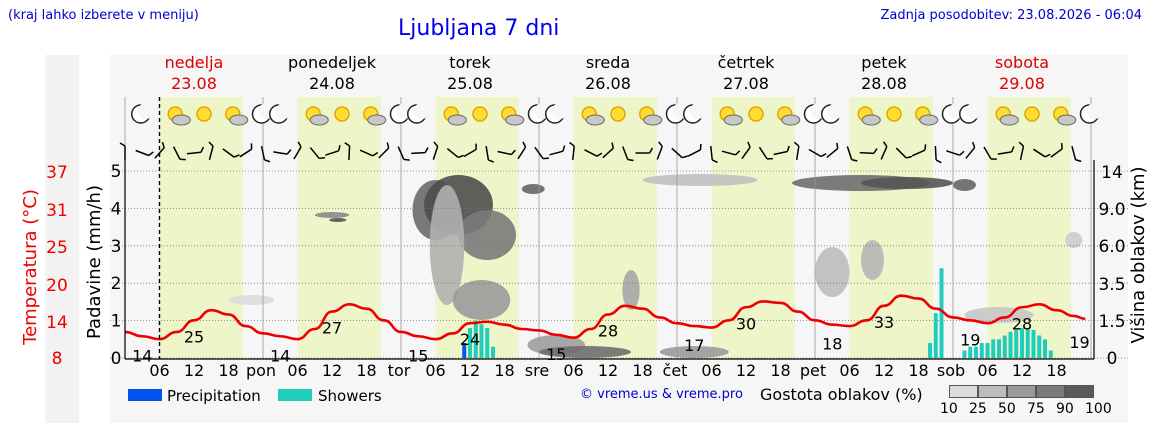 The height and width of the screenshot is (443, 1152). Describe the element at coordinates (1079, 342) in the screenshot. I see `temperature-label: 19` at that location.